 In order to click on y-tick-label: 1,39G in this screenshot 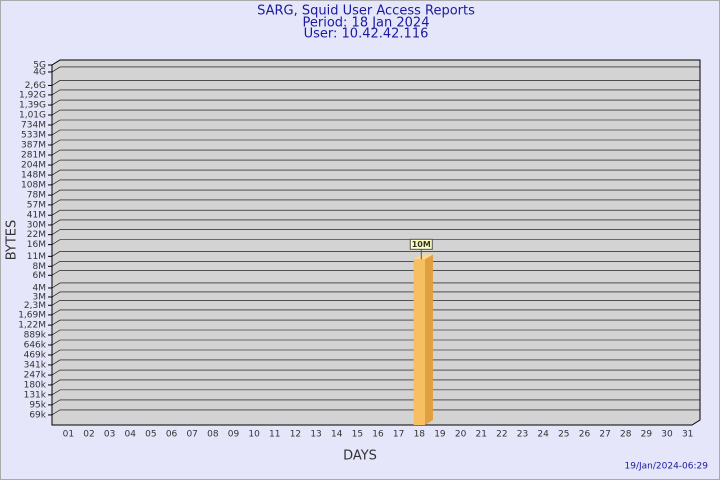, I will do `click(32, 106)`.